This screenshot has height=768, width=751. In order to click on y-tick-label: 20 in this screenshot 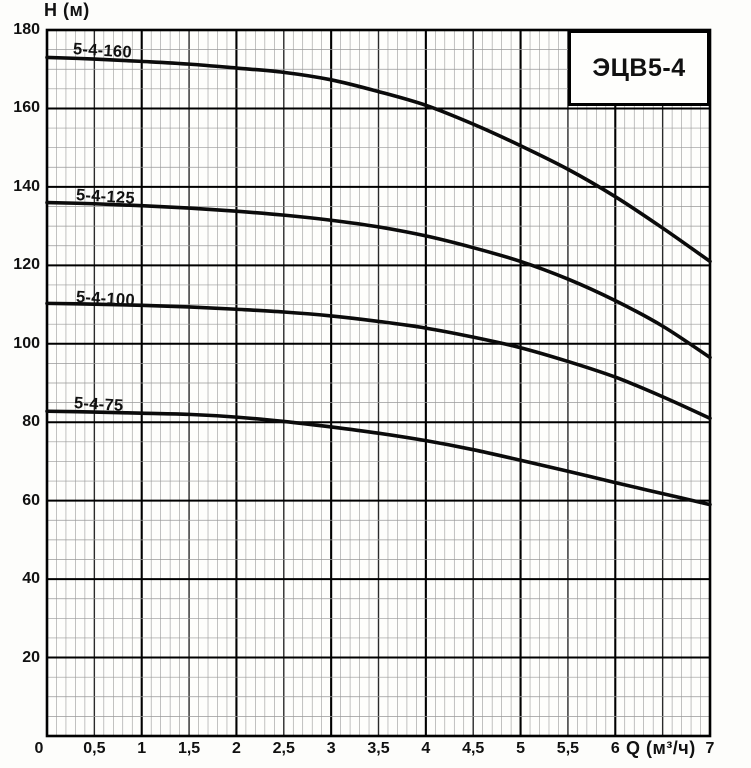, I will do `click(31, 657)`.